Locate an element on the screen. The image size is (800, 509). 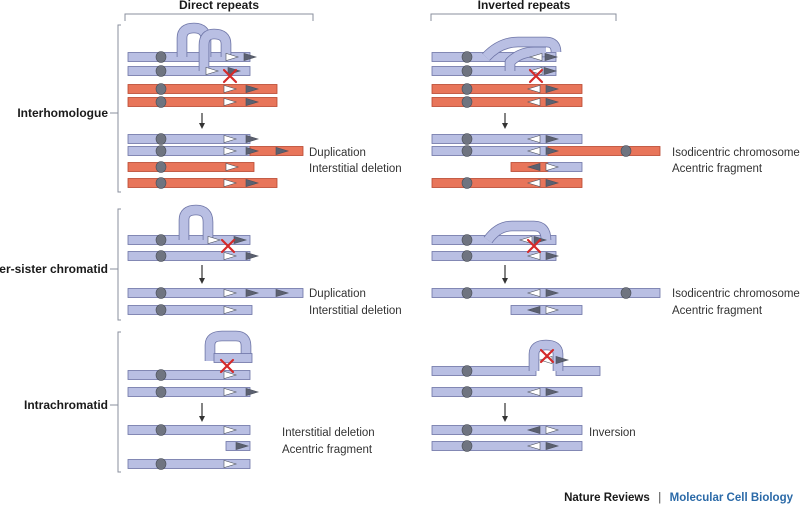
row-label-inter-sister: Inter-sister chromatid is located at coordinates (54, 269).